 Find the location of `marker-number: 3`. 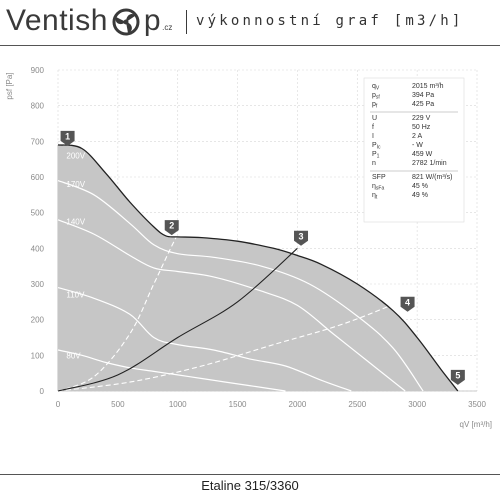

marker-number: 3 is located at coordinates (301, 236).